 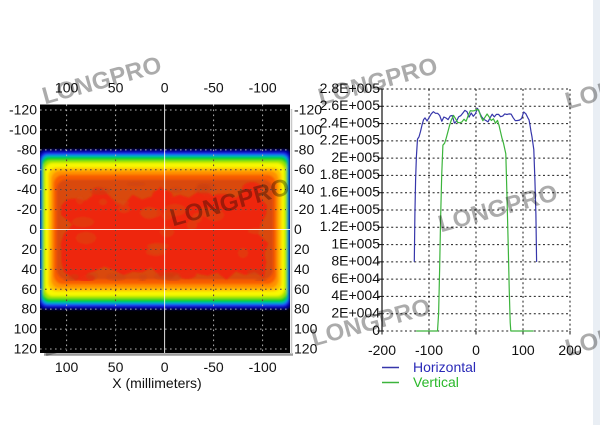 I want to click on svg-text: 1.8E+005, so click(x=350, y=174).